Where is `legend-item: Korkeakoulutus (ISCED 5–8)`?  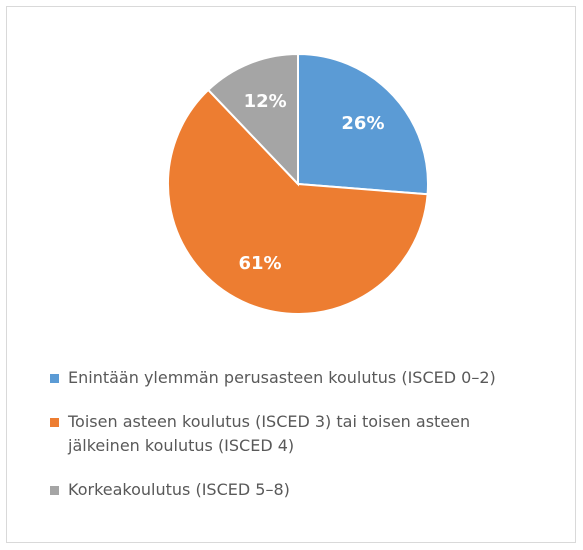 legend-item: Korkeakoulutus (ISCED 5–8) is located at coordinates (285, 490).